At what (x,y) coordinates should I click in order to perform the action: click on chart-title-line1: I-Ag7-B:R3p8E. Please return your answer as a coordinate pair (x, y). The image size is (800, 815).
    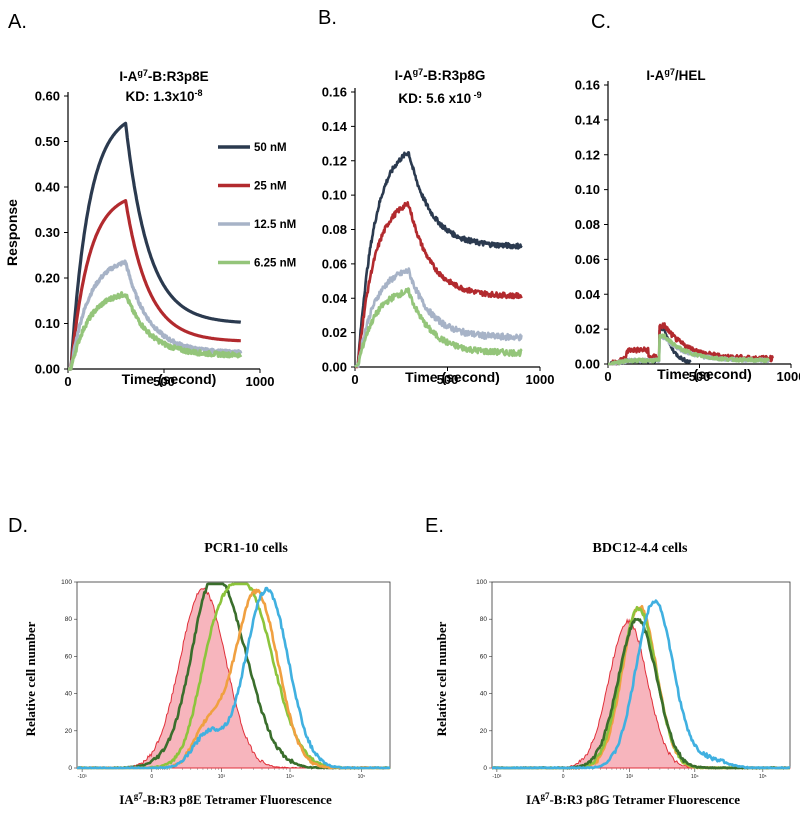
    Looking at the image, I should click on (163, 76).